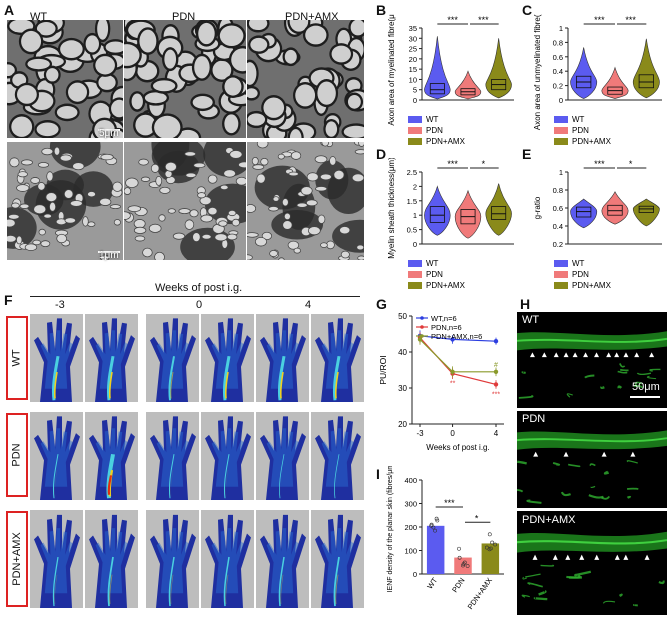 The height and width of the screenshot is (619, 669). I want to click on y-tick-label: 0.6, so click(558, 208).